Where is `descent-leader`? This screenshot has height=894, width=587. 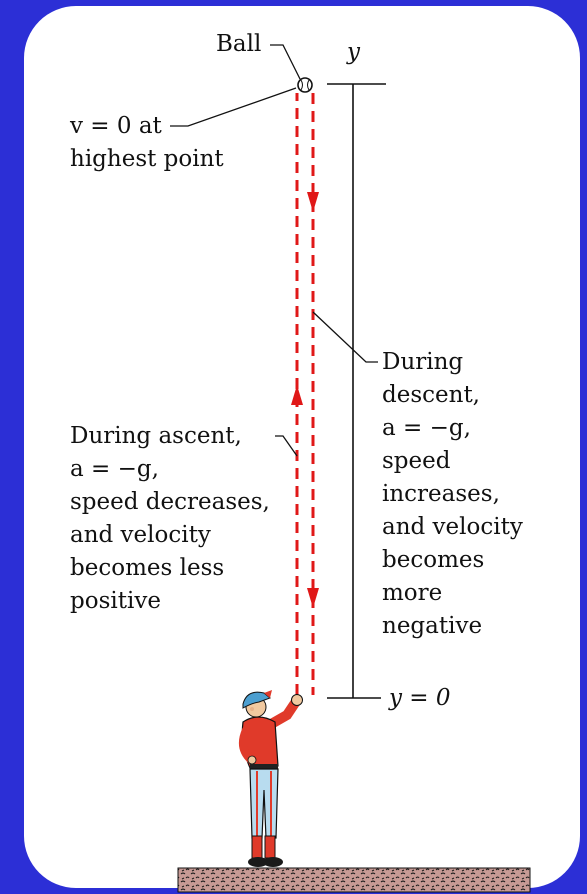 descent-leader is located at coordinates (345, 337).